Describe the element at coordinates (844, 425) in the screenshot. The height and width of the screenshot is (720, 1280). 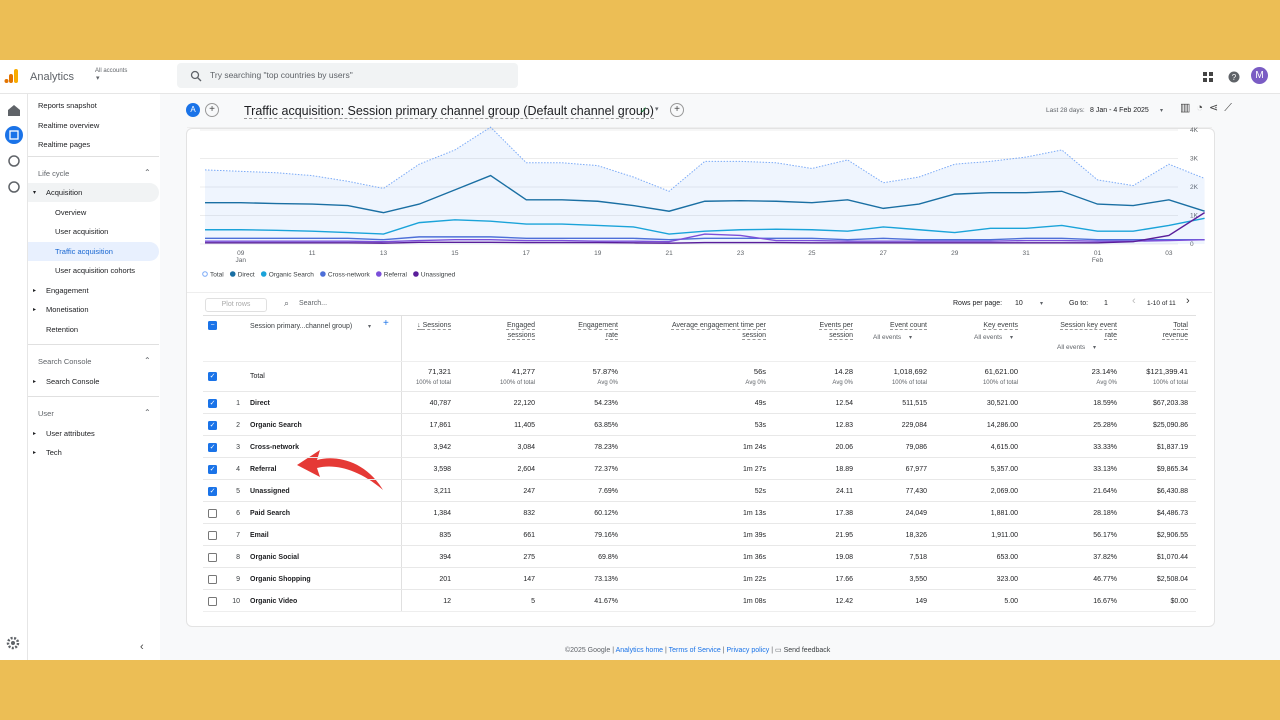
I see `cell: 12.83` at that location.